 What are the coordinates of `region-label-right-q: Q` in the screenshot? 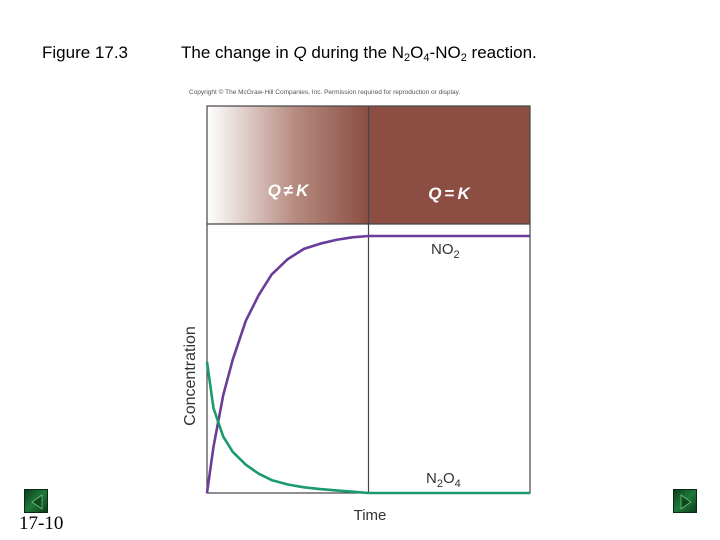 It's located at (434, 193).